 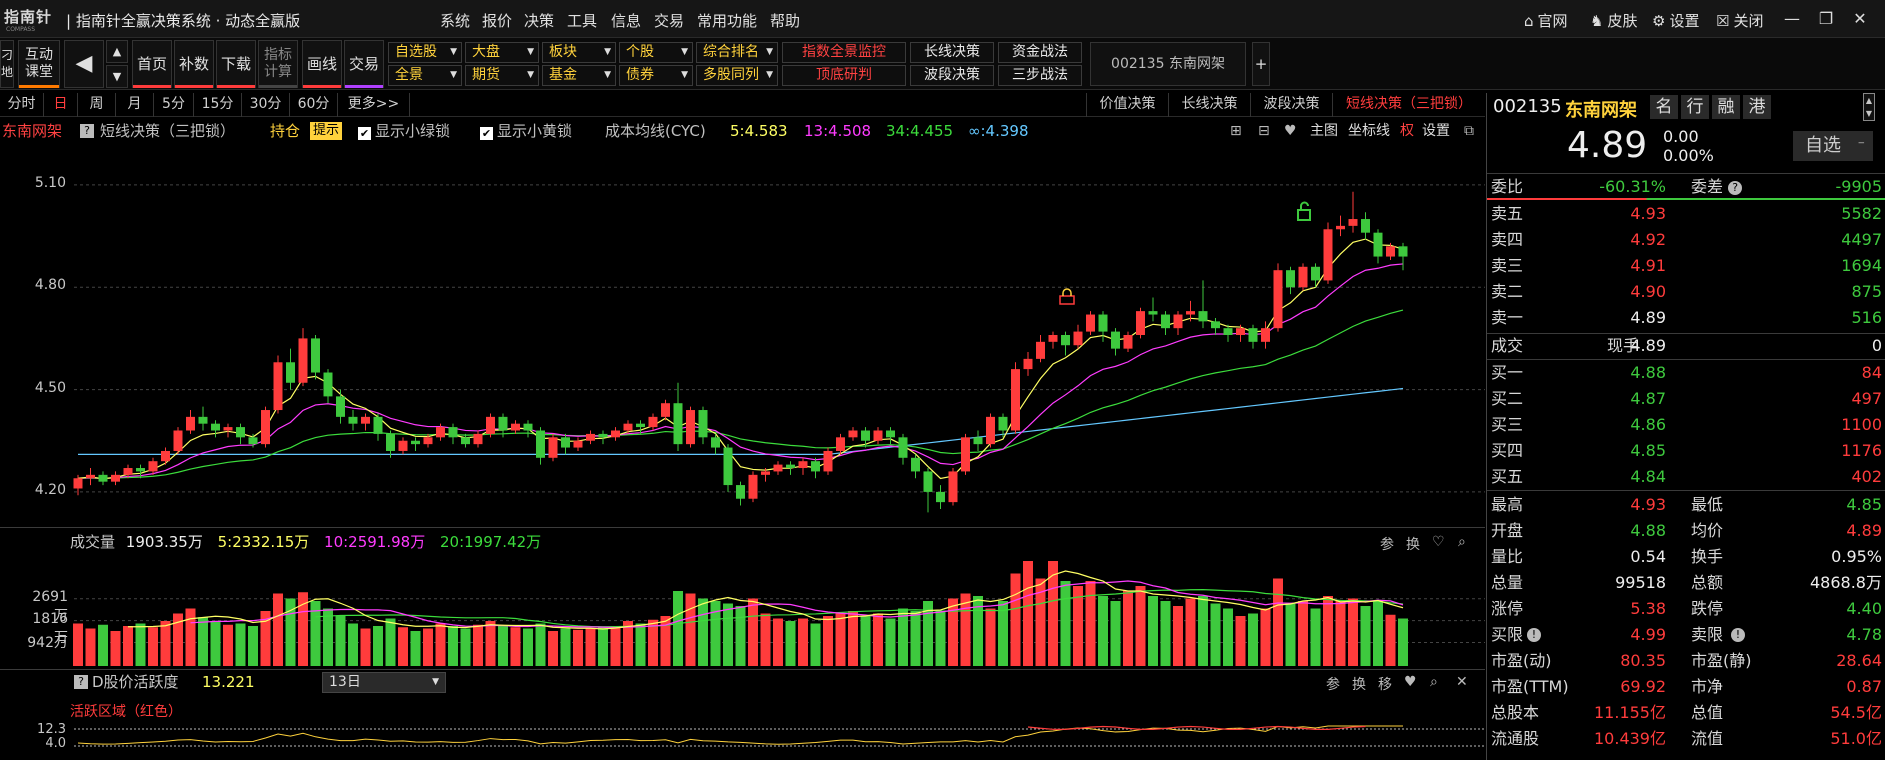 What do you see at coordinates (626, 21) in the screenshot?
I see `menu-info: 信息` at bounding box center [626, 21].